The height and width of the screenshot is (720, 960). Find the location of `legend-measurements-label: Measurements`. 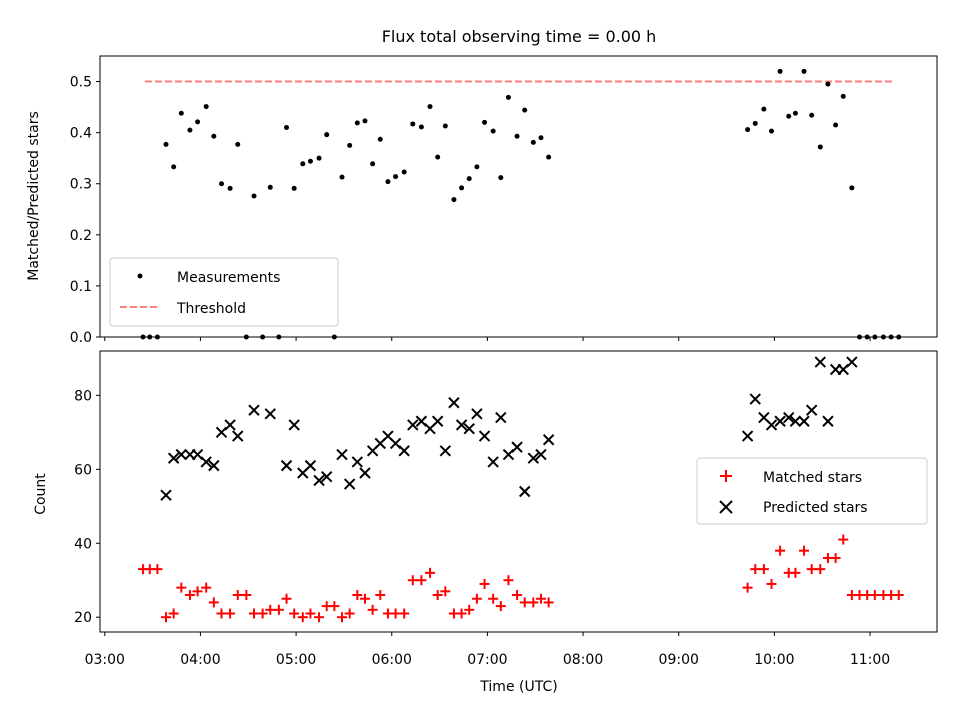

legend-measurements-label: Measurements is located at coordinates (228, 278).